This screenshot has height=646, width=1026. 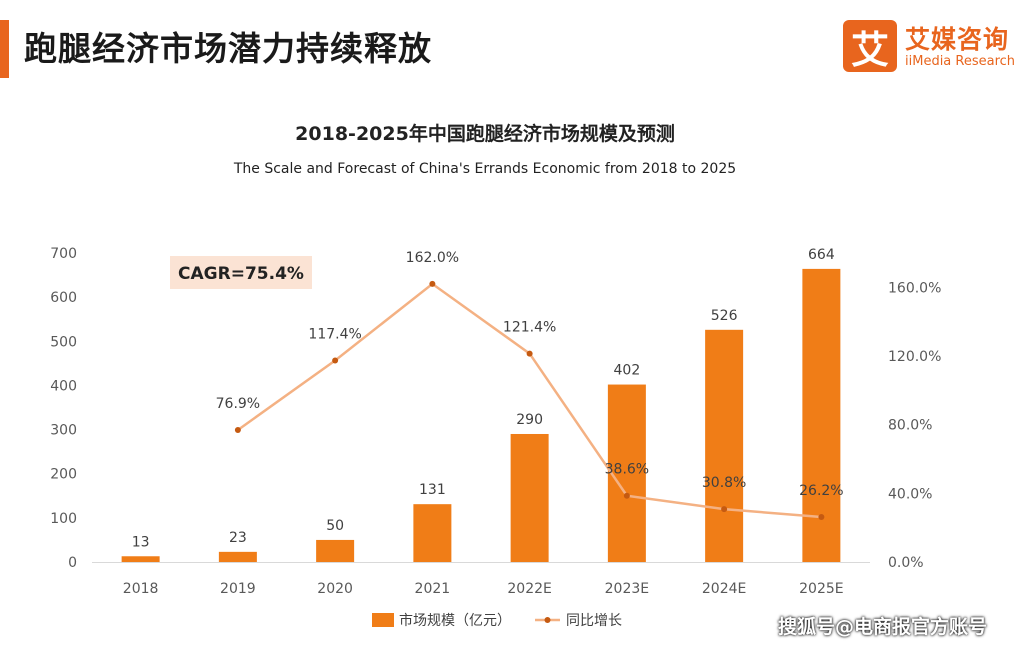 I want to click on x-tick-label: 2023E, so click(x=627, y=589).